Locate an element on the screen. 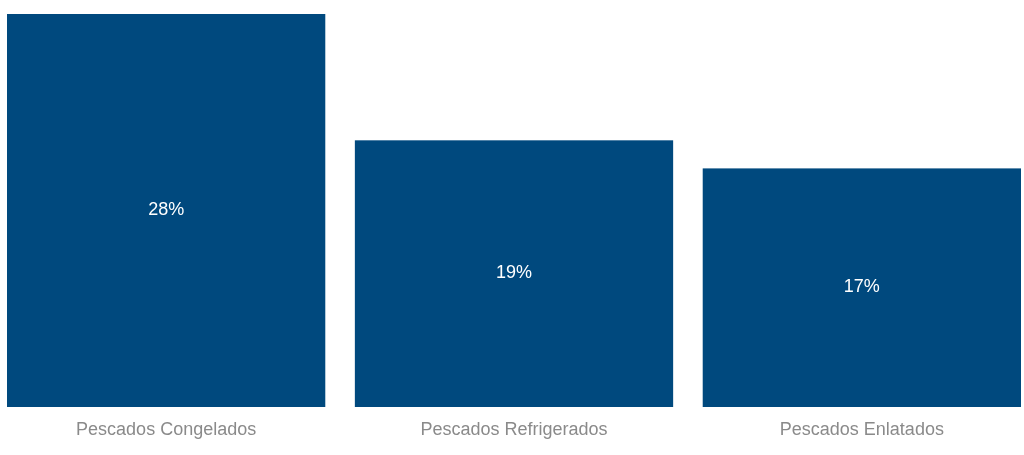 The height and width of the screenshot is (455, 1024). x-tick-label: Pescados Congelados is located at coordinates (166, 429).